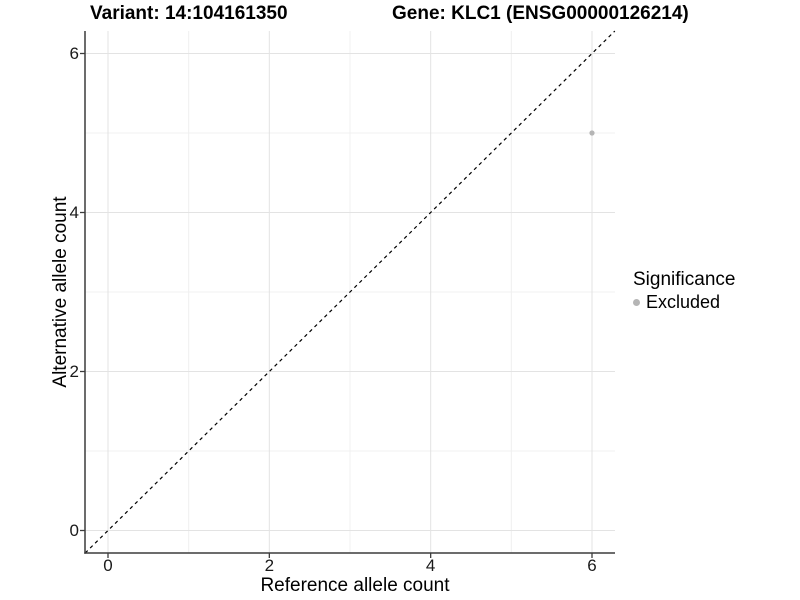 The width and height of the screenshot is (800, 600). I want to click on y-tick-label: 4, so click(74, 212).